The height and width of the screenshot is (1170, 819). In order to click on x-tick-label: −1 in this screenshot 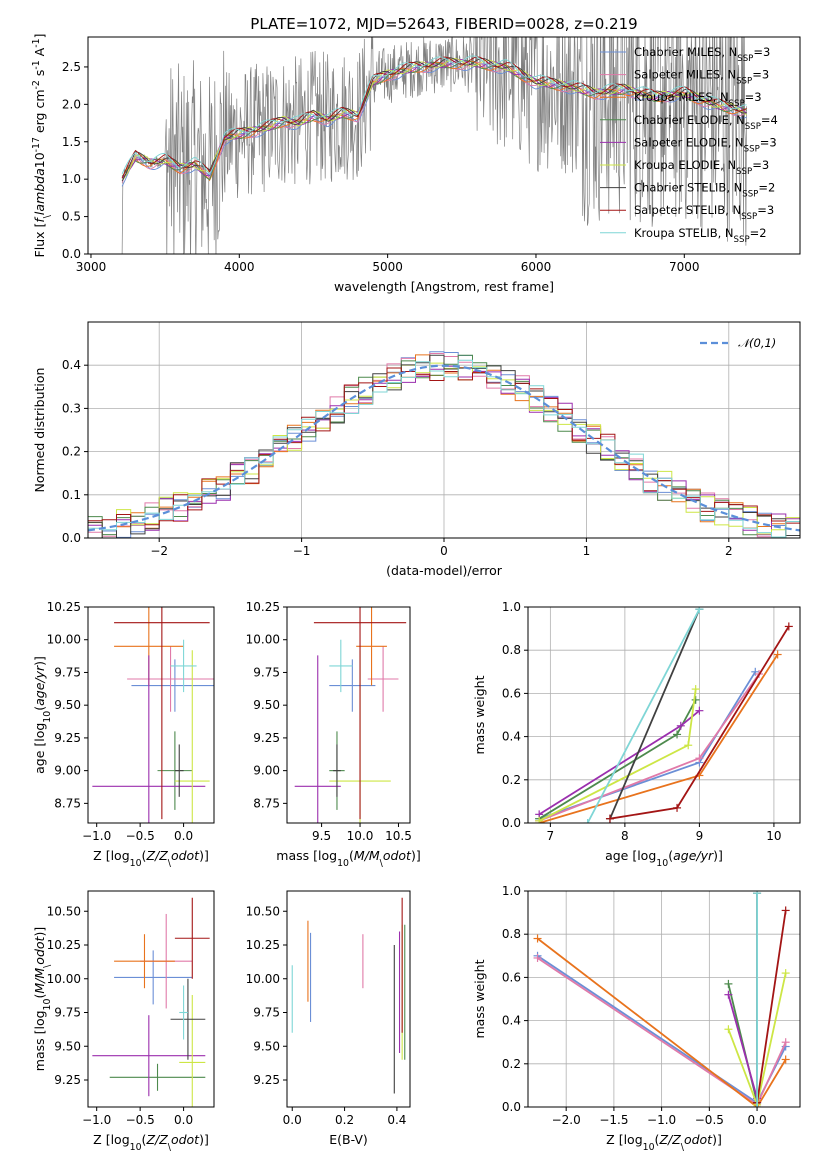, I will do `click(302, 551)`.